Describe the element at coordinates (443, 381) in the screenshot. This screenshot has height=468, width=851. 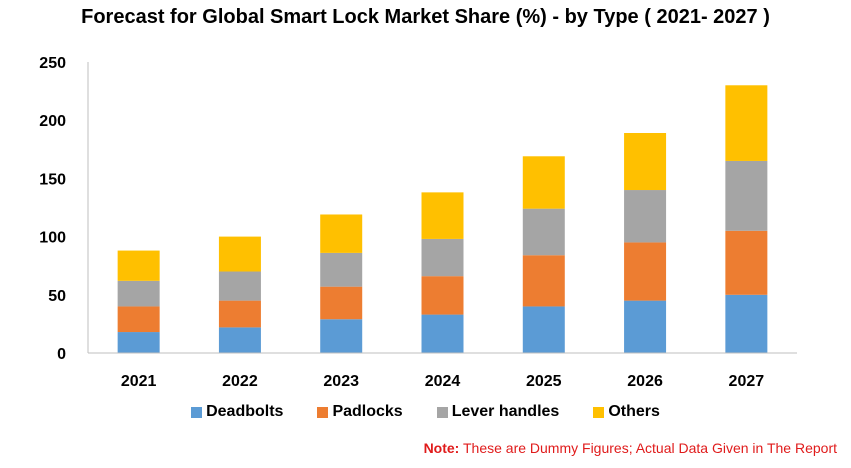
I see `x-tick-label: 2024` at that location.